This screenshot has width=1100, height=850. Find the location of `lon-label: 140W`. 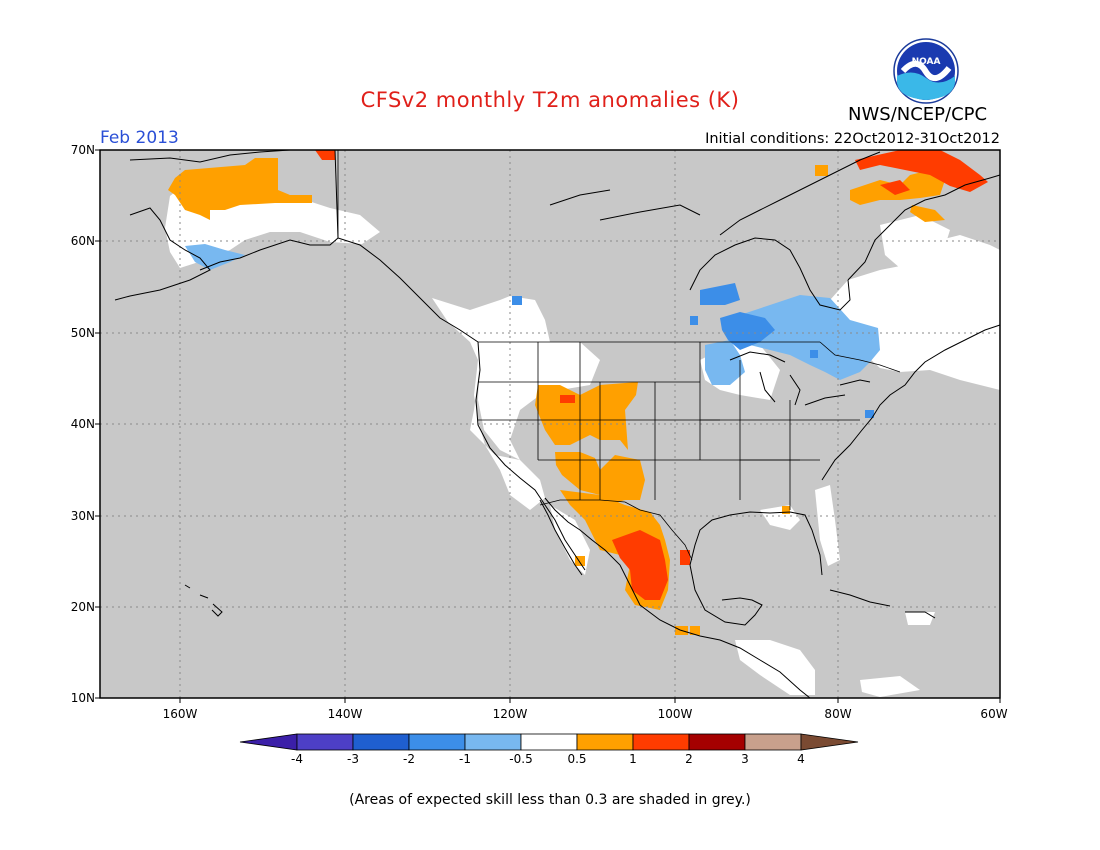

lon-label: 140W is located at coordinates (345, 714).